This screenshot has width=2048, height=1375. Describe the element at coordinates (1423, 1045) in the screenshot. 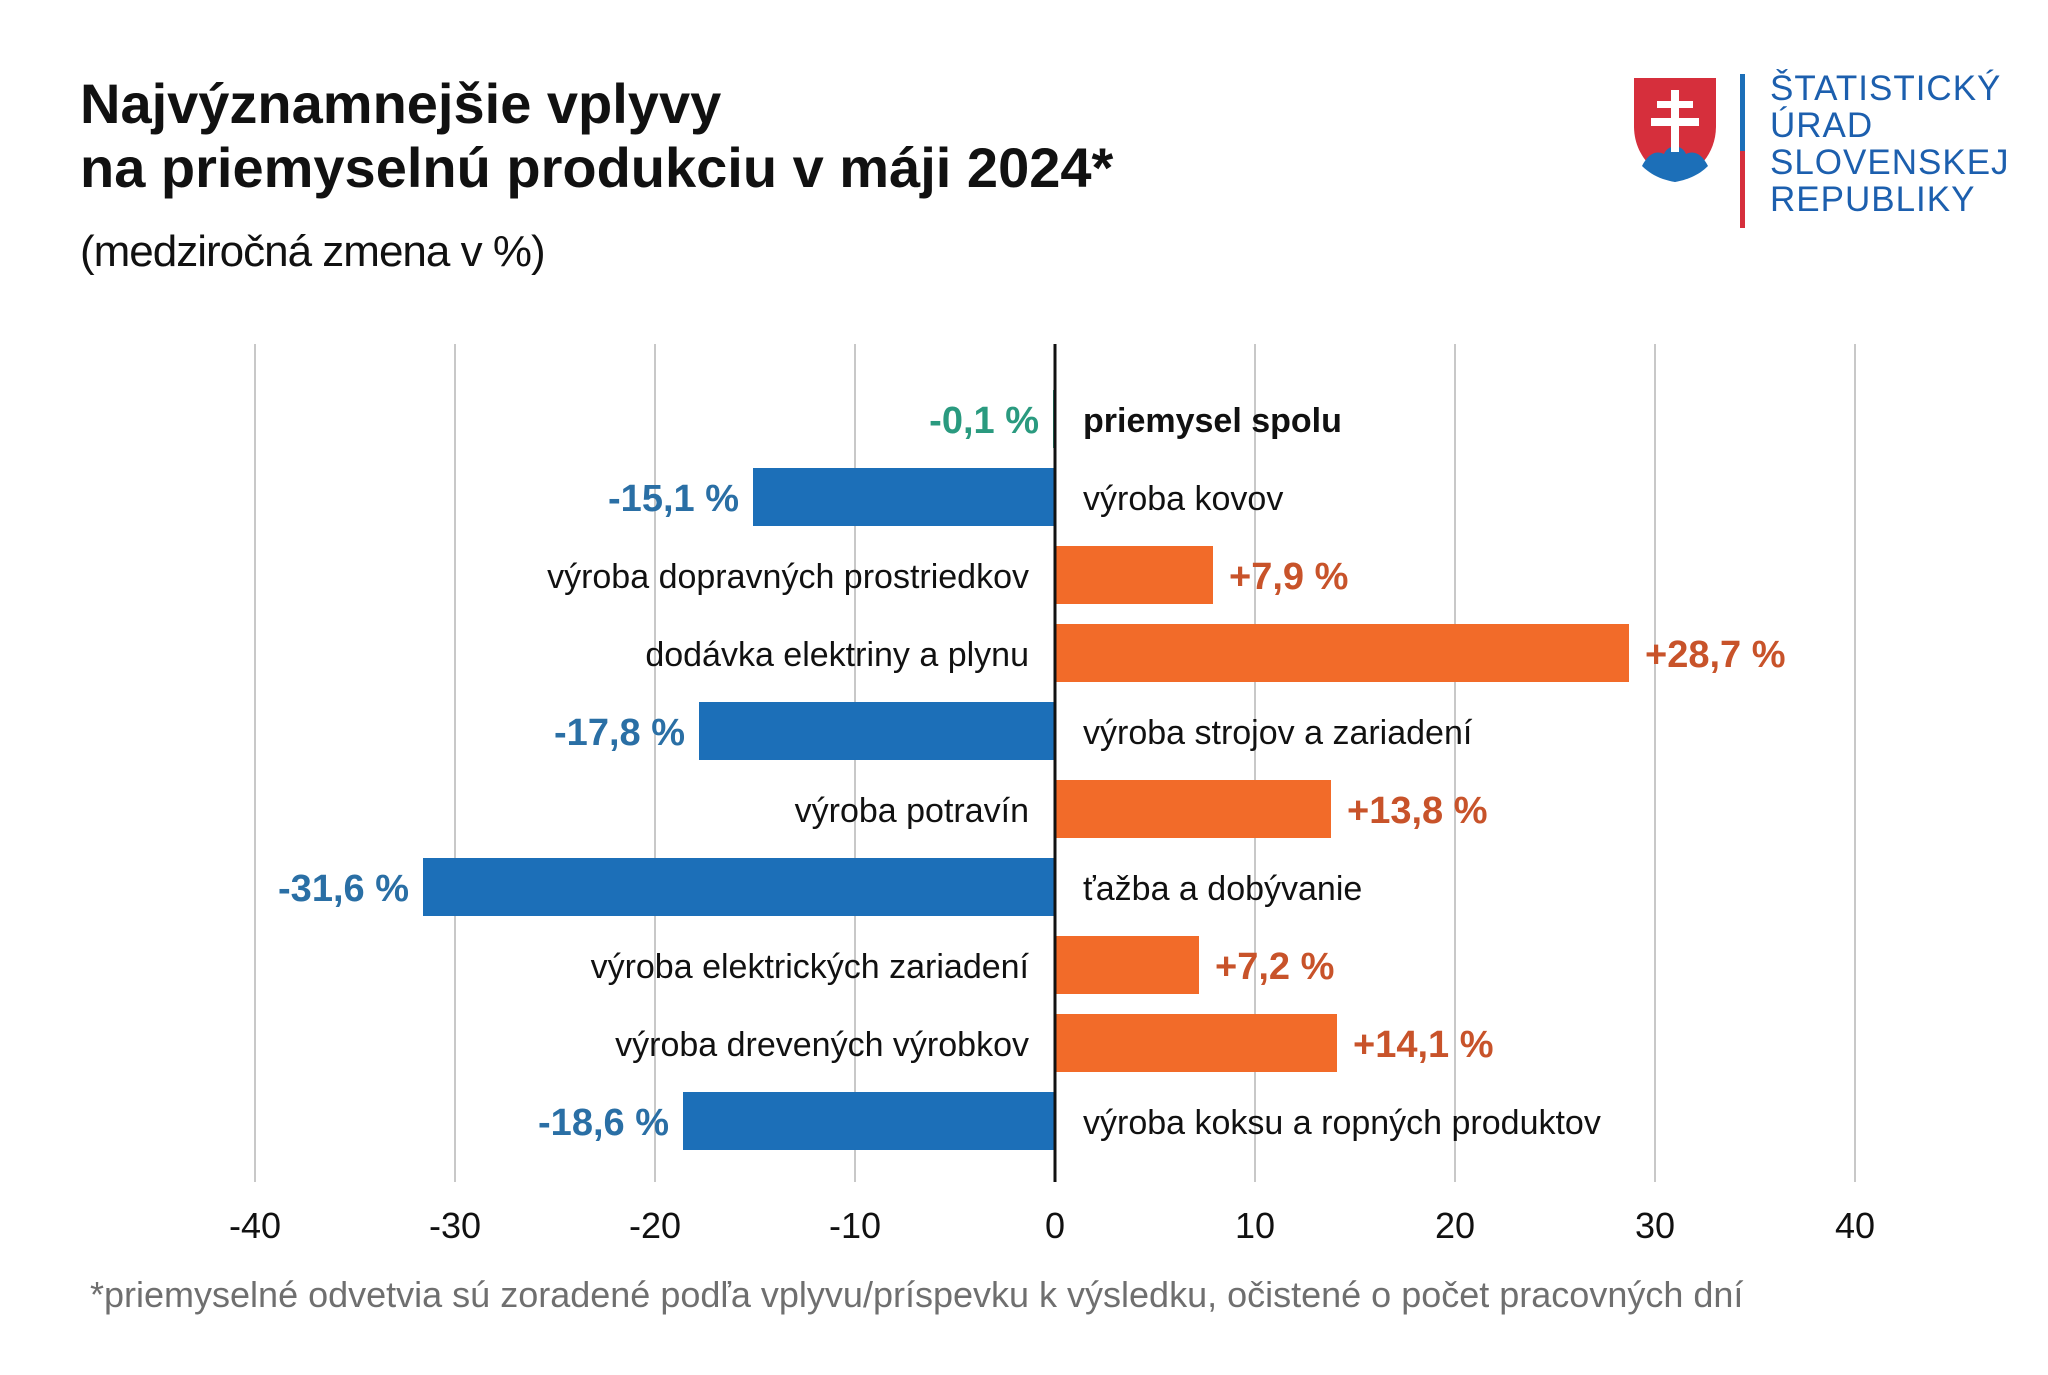

I see `data-label: +14,1 %` at that location.